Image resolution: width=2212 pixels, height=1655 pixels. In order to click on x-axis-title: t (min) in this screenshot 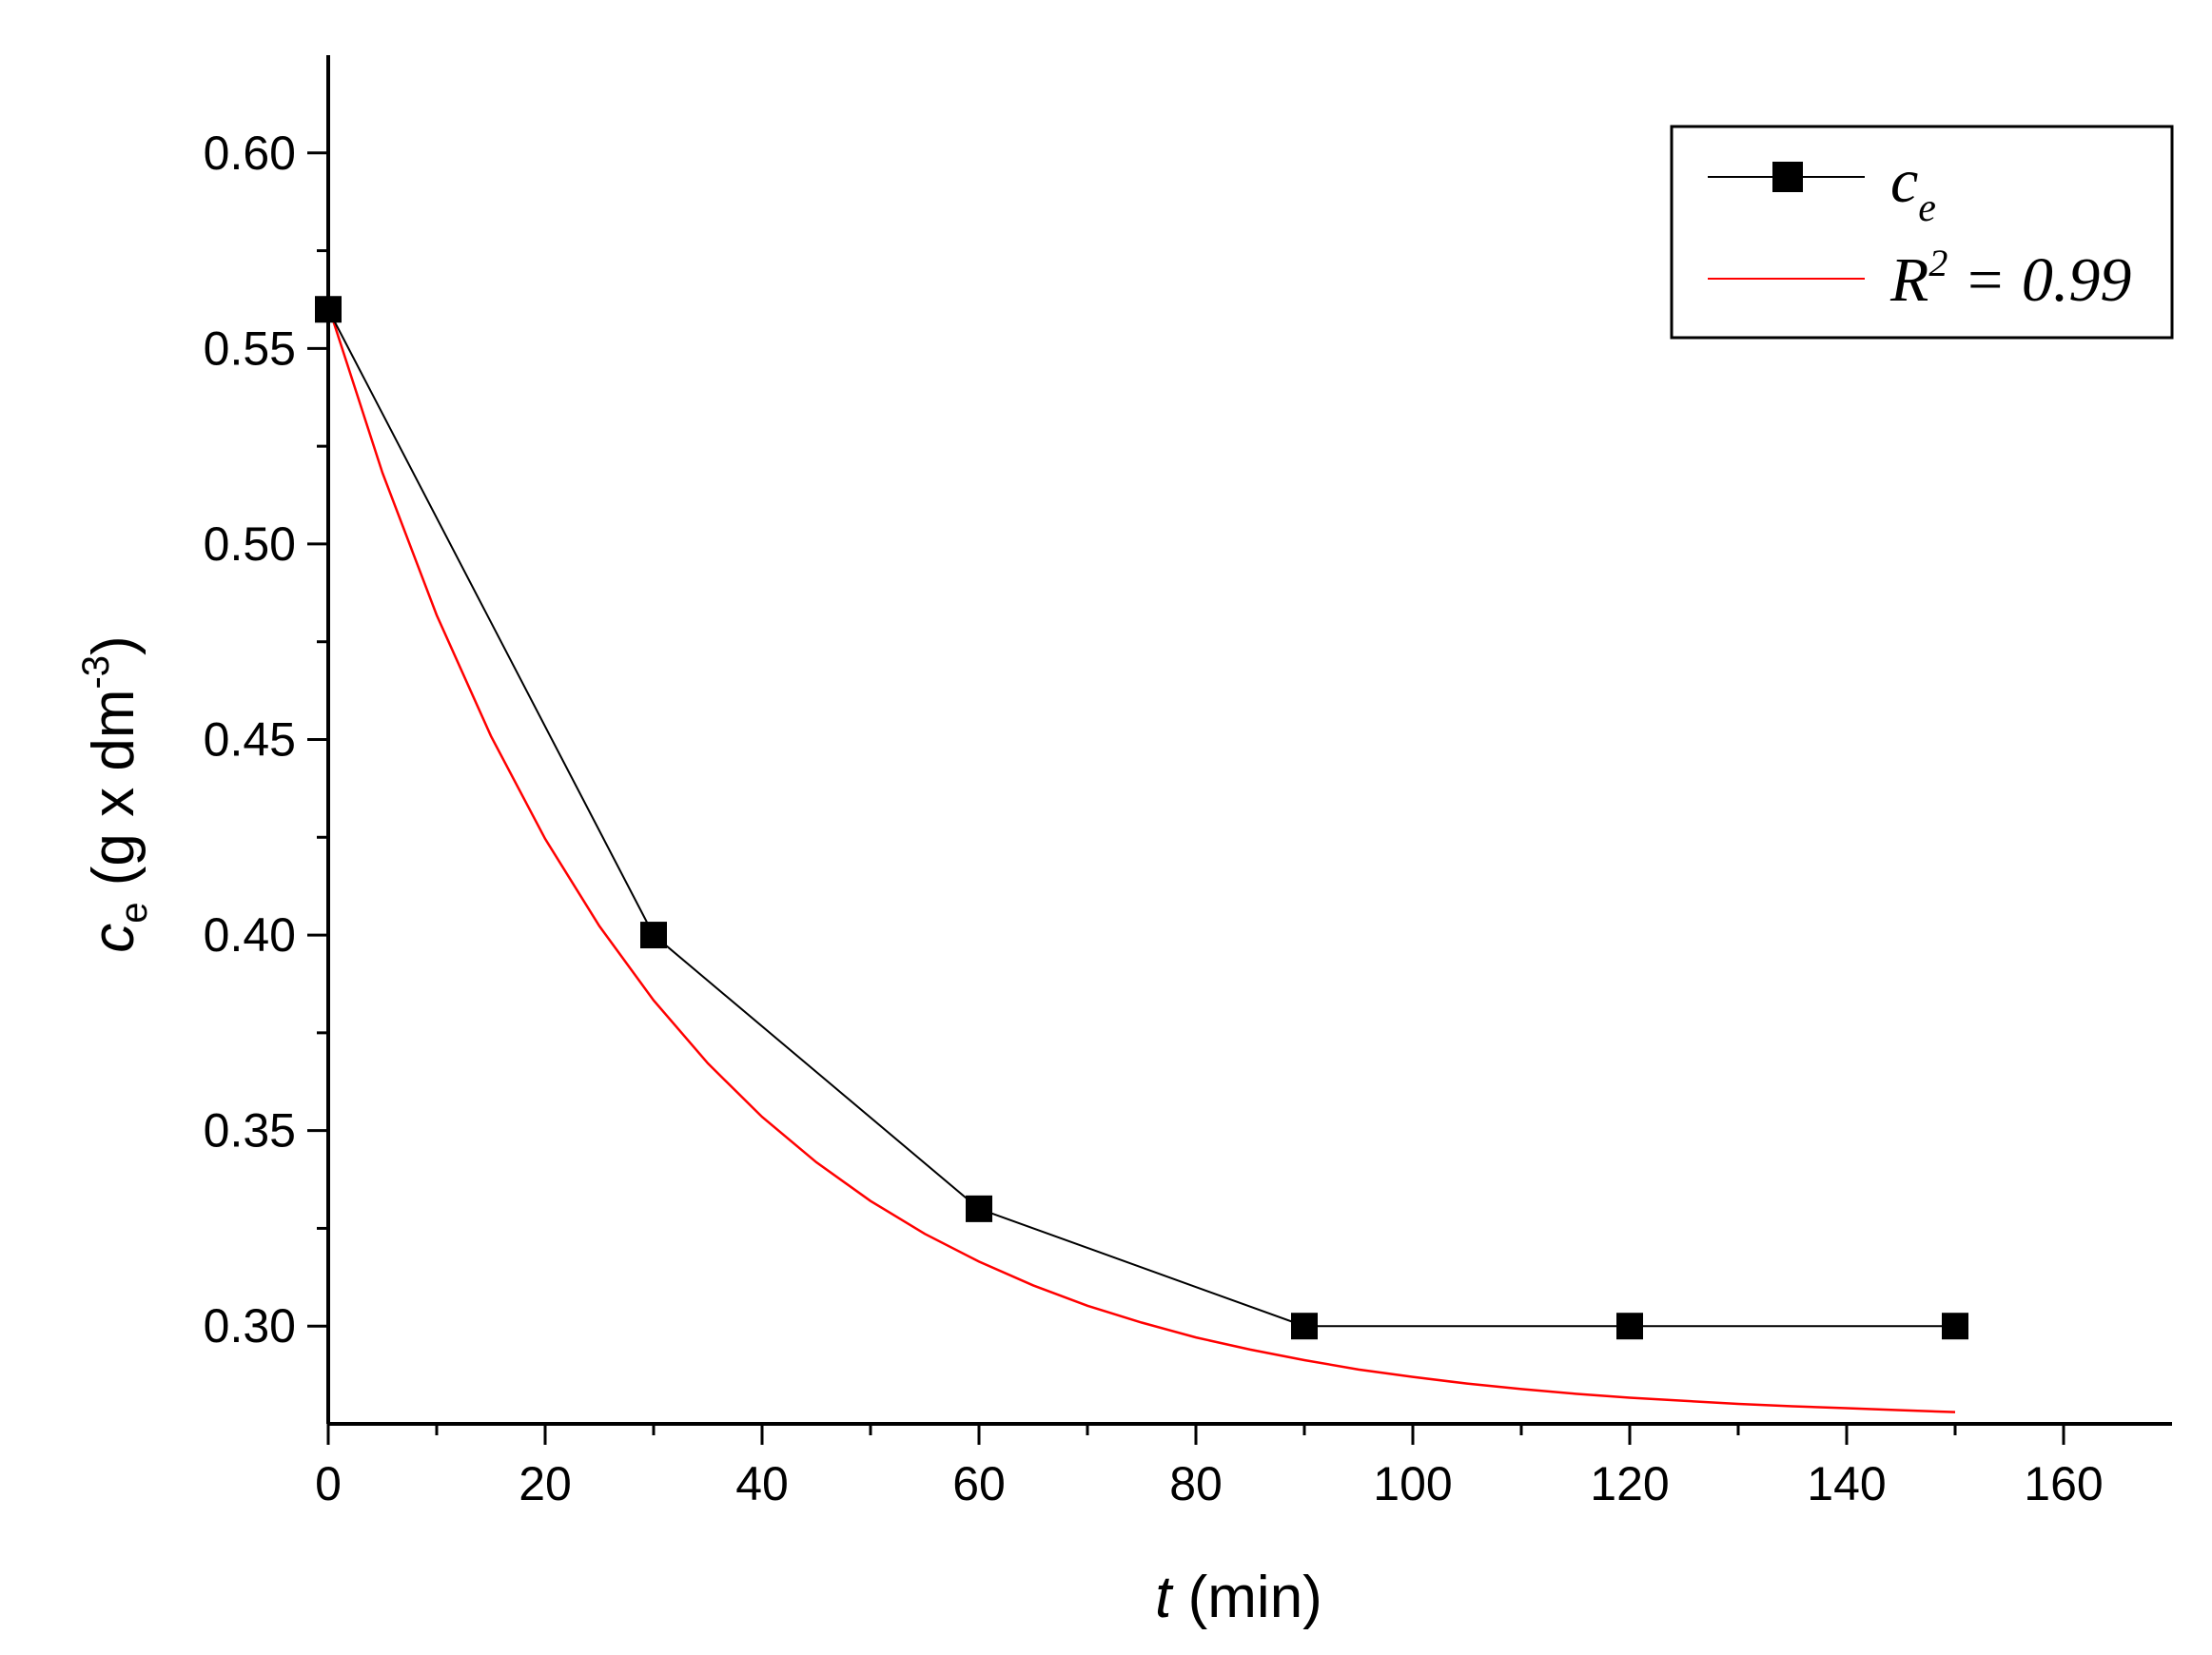, I will do `click(1238, 1597)`.